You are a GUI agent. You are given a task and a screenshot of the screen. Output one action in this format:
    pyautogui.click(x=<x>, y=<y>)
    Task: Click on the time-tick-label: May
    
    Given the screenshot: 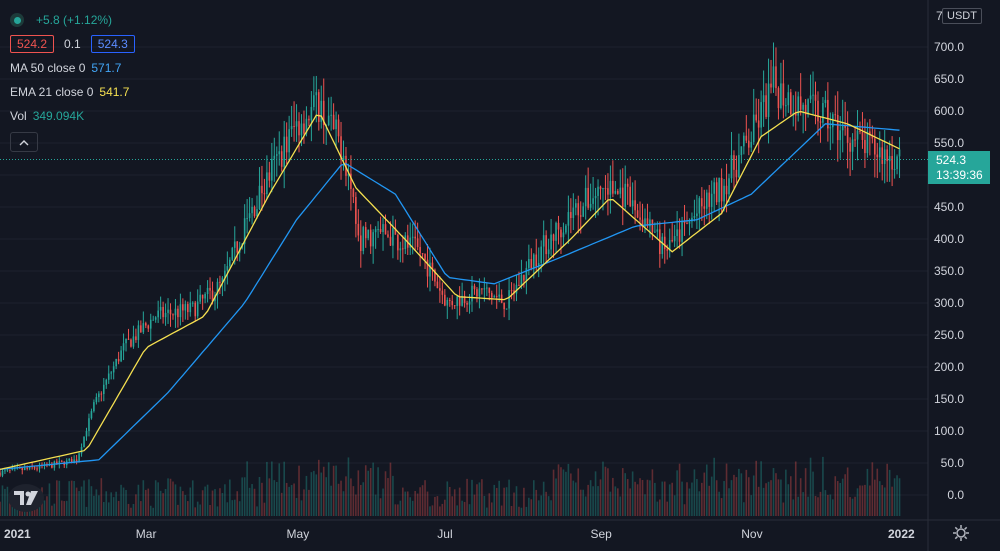 What is the action you would take?
    pyautogui.click(x=298, y=534)
    